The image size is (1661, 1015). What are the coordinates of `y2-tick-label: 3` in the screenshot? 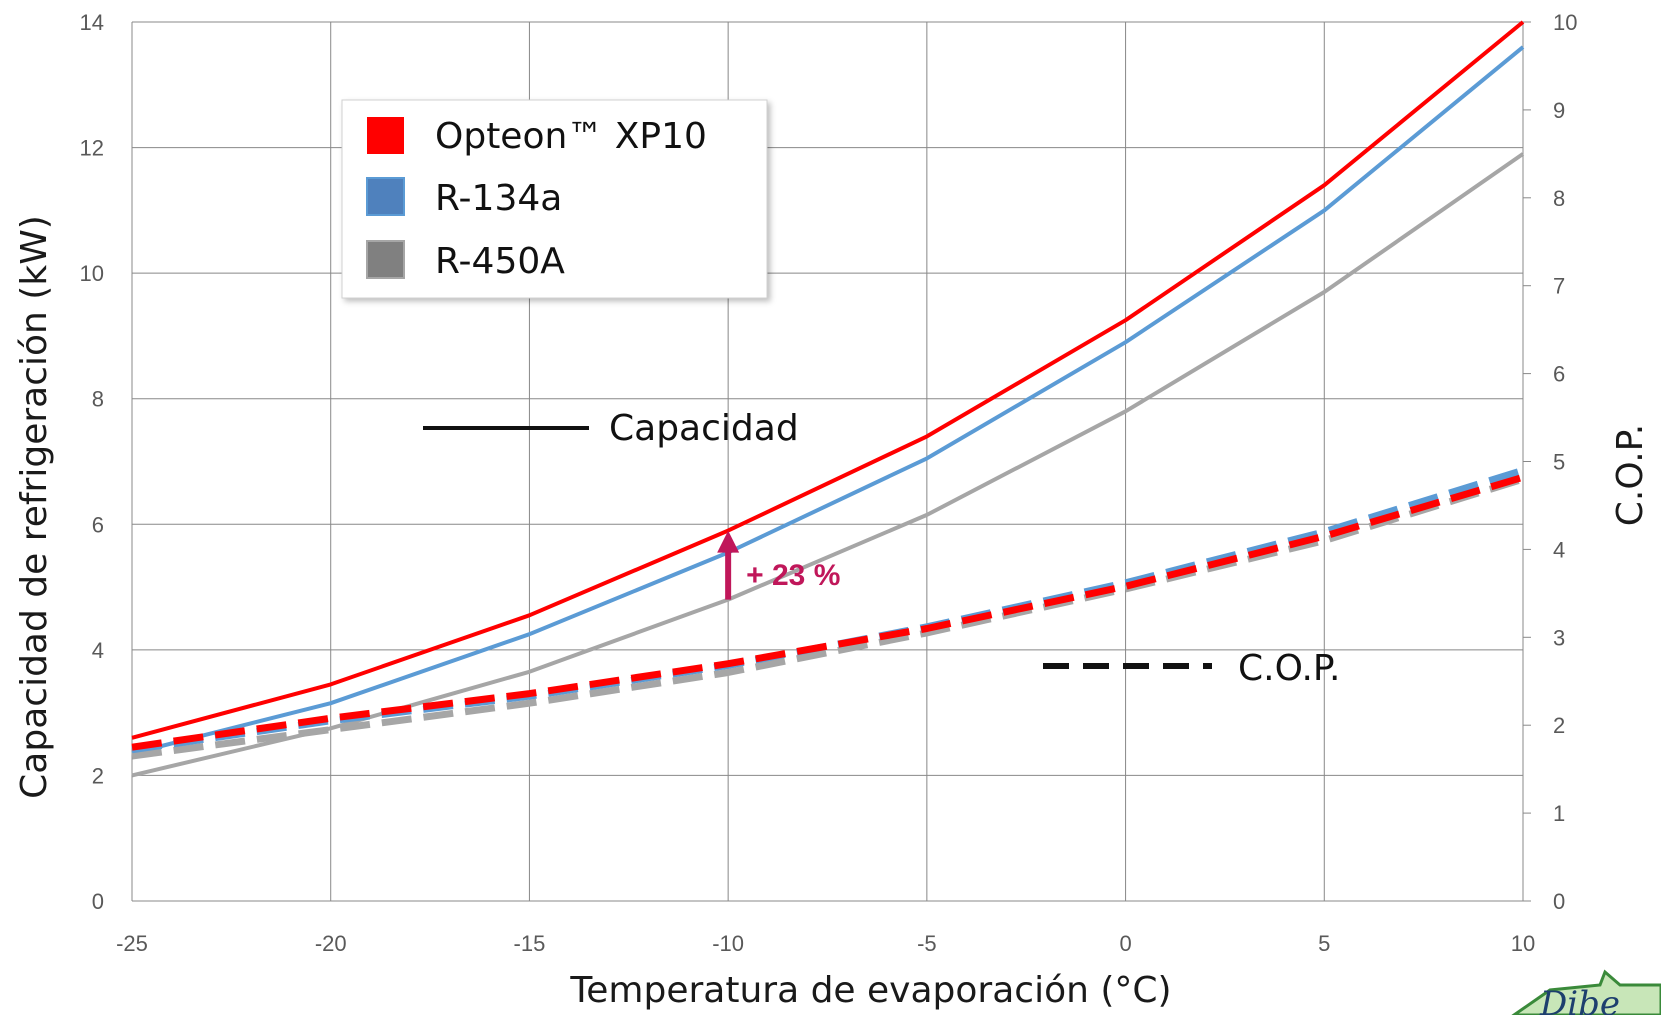 It's located at (1559, 637).